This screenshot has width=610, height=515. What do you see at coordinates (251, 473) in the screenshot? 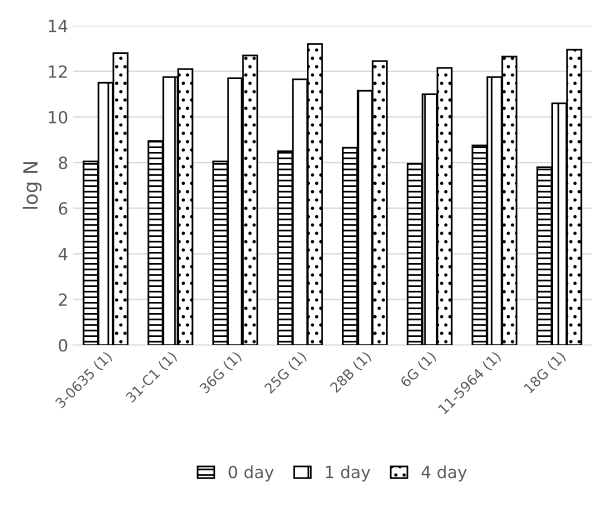
I see `legend-label: 0 day` at bounding box center [251, 473].